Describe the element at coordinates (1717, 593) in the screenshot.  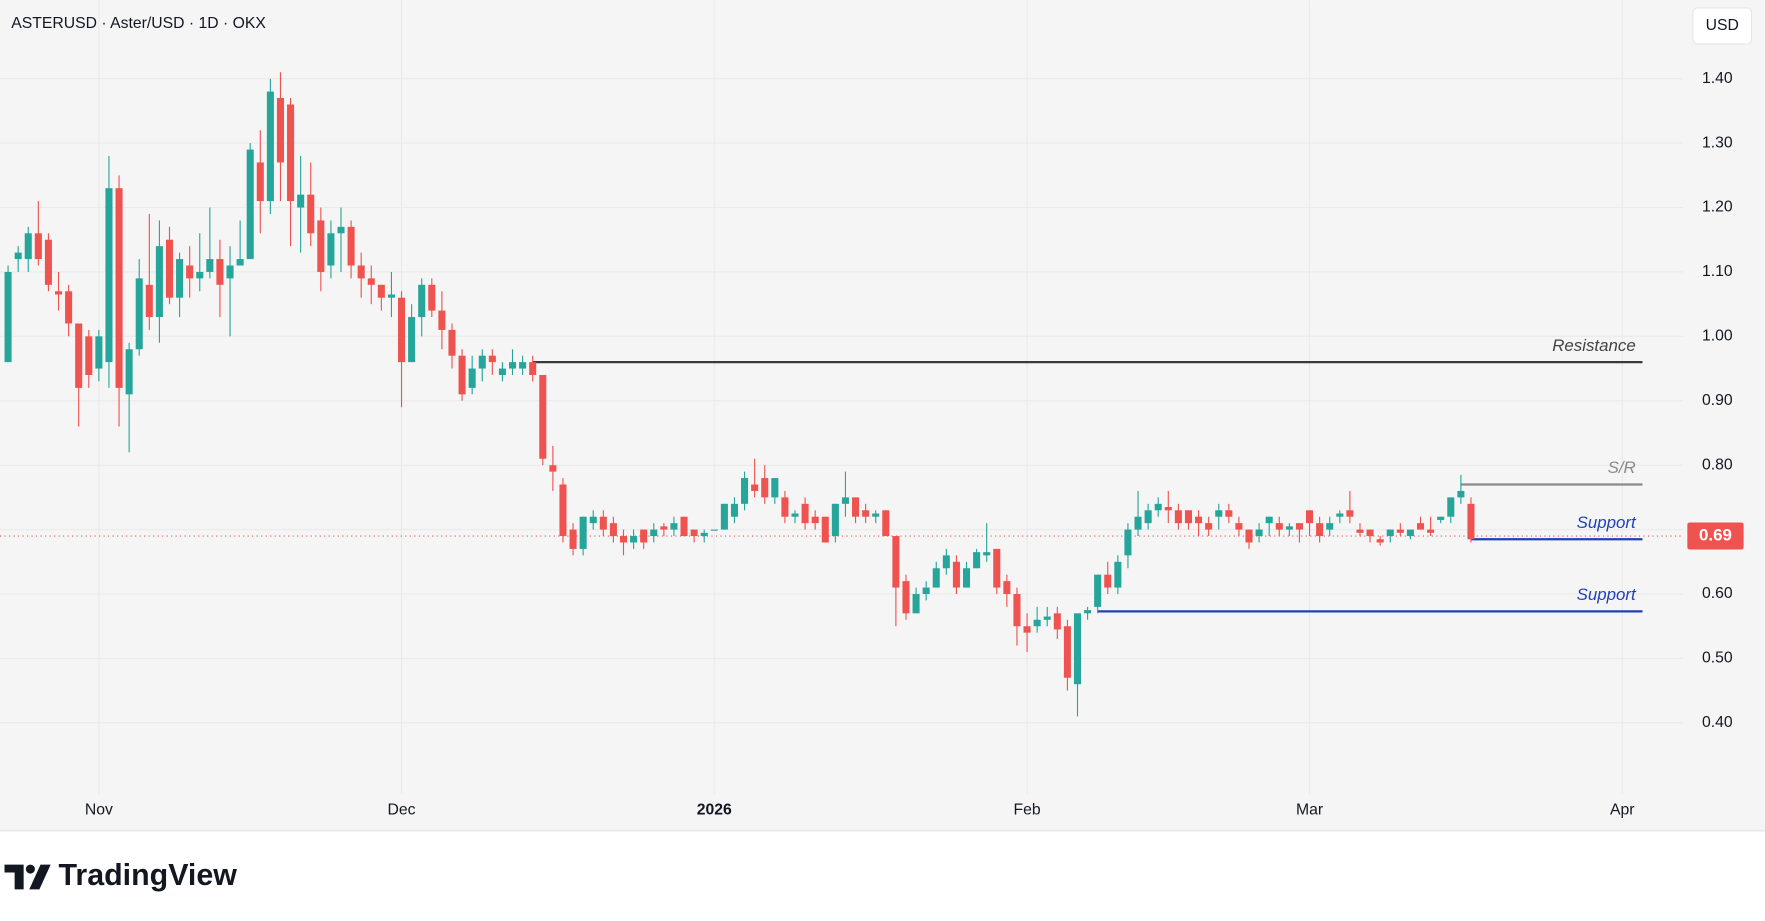
I see `y-tick-label: 0.60` at that location.